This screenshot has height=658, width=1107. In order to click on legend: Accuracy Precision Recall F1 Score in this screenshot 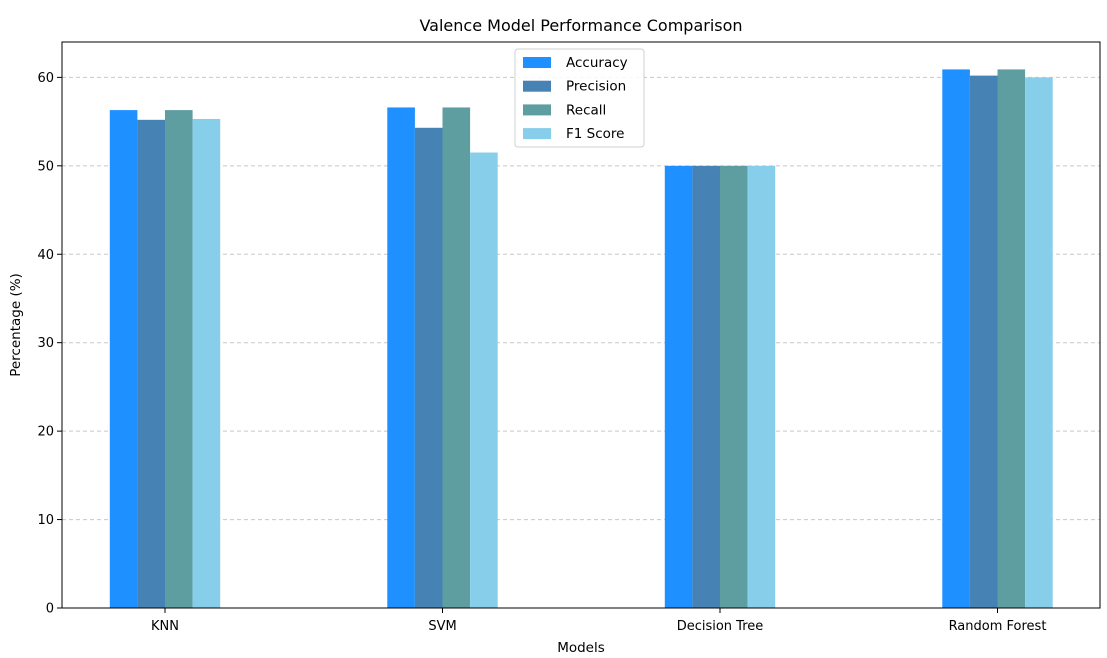, I will do `click(579, 98)`.